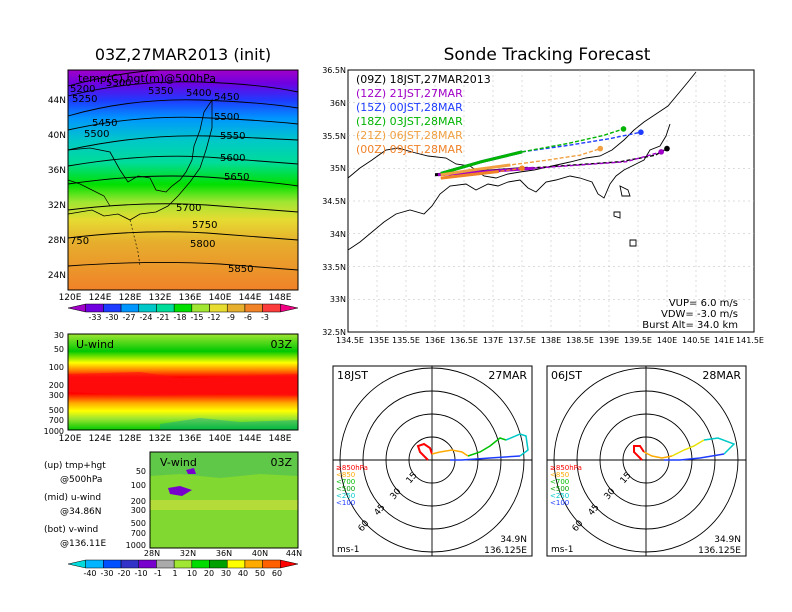 The height and width of the screenshot is (612, 792). I want to click on y-tick-label: 34.5N, so click(334, 201).